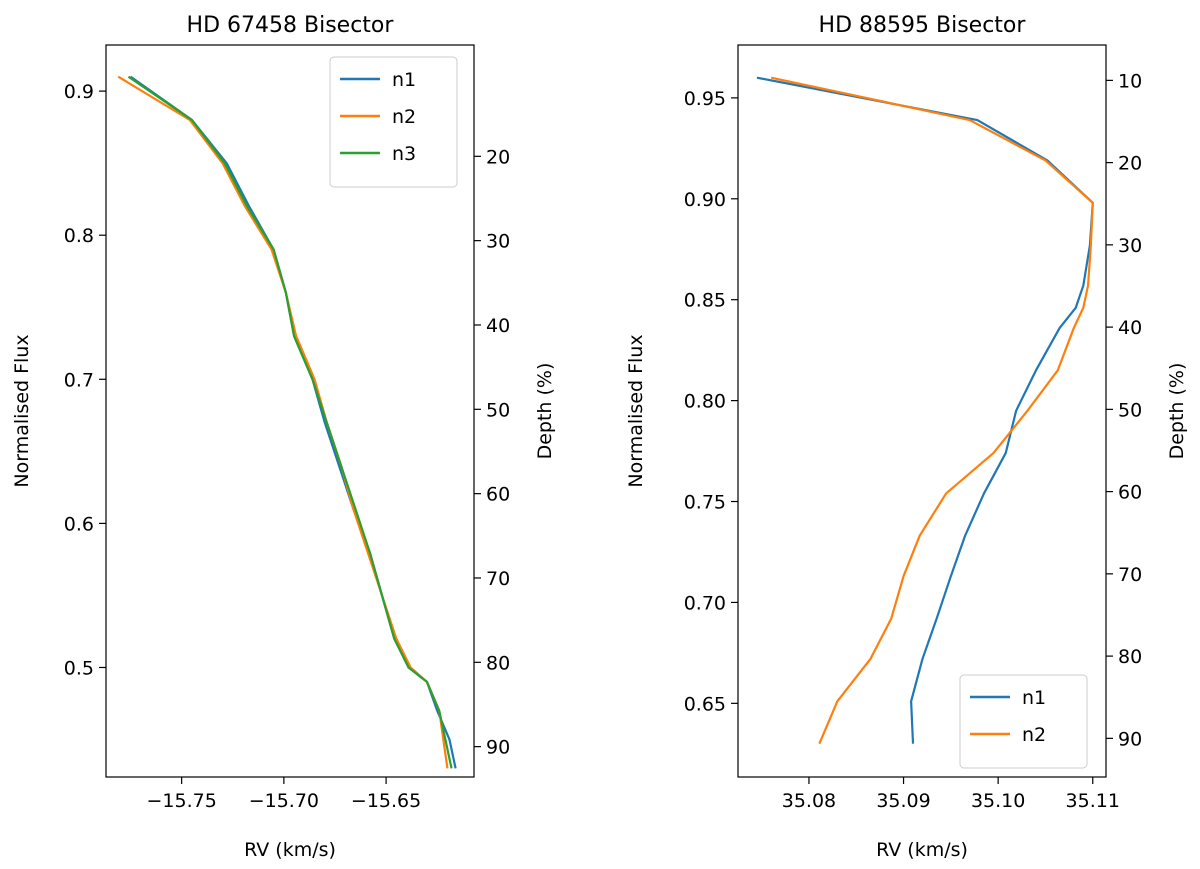 The image size is (1200, 869). What do you see at coordinates (951, 794) in the screenshot?
I see `hd88595-x-ticks: 35.08 35.09 35.10 35.11` at bounding box center [951, 794].